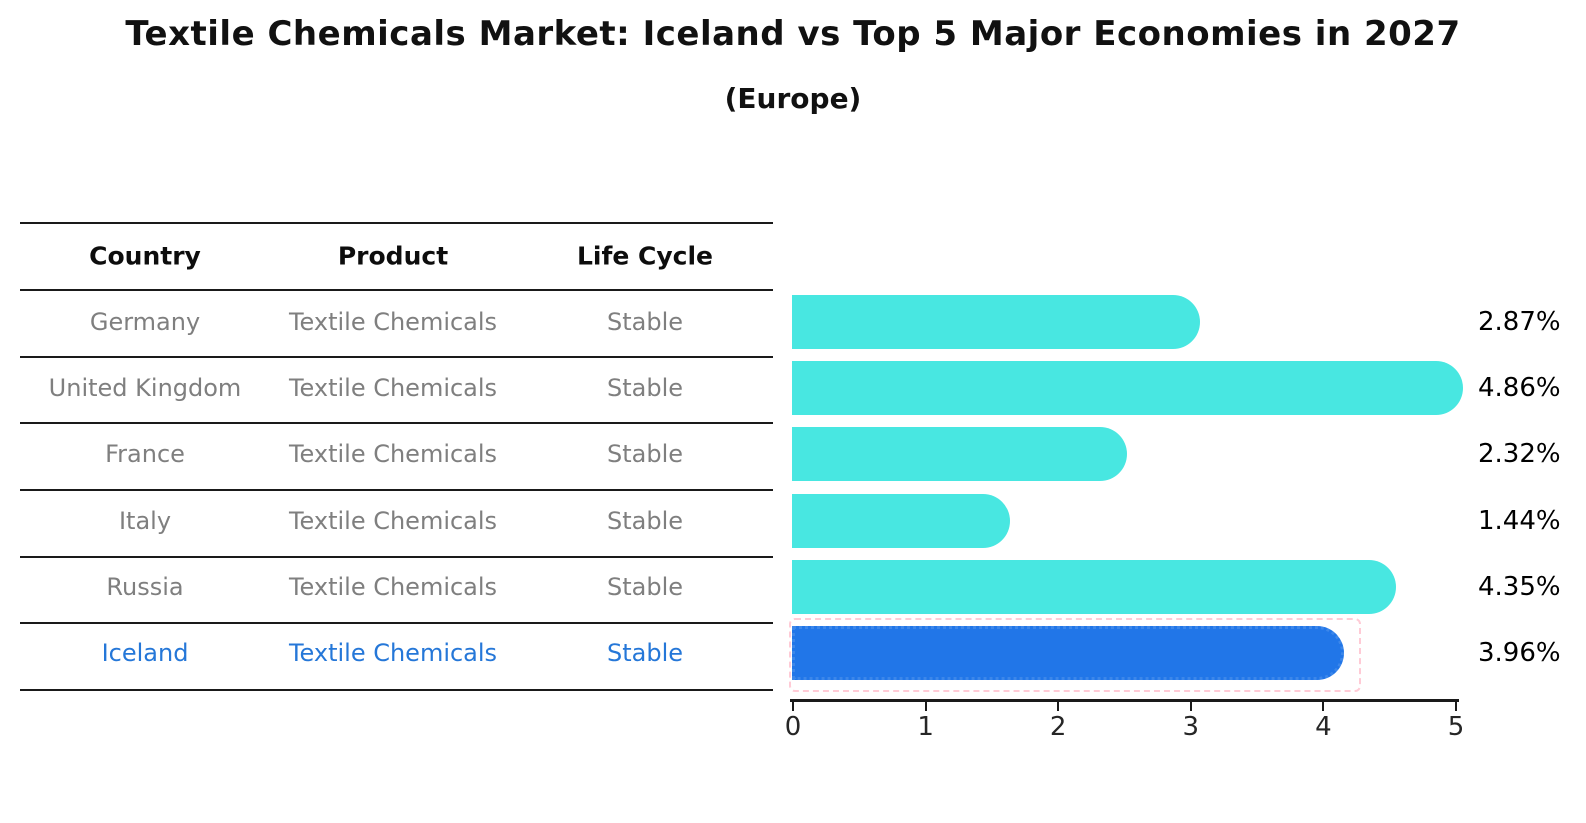  What do you see at coordinates (1124, 700) in the screenshot?
I see `x-axis-line` at bounding box center [1124, 700].